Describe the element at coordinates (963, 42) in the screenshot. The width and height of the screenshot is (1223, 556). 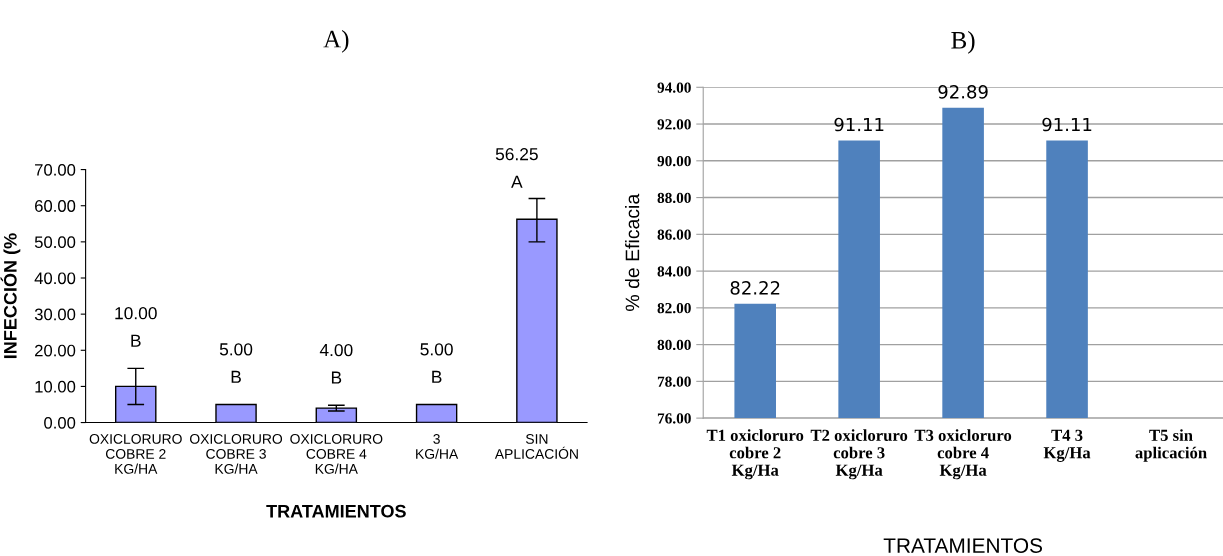
I see `chart-title: B)` at that location.